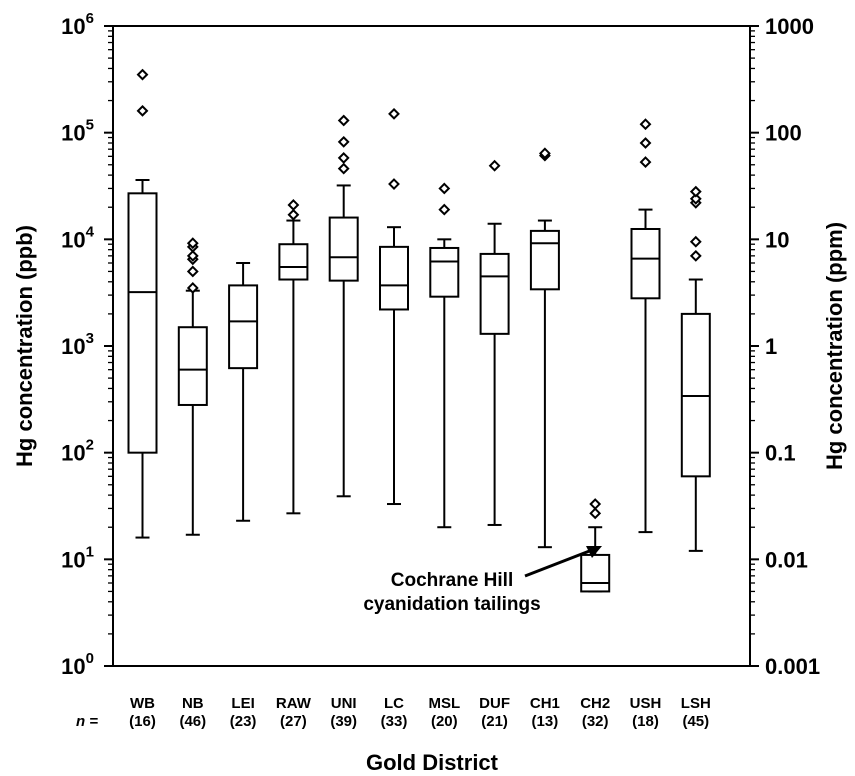 This screenshot has height=776, width=855. I want to click on y-tick-label-left: 10¹, so click(77, 557).